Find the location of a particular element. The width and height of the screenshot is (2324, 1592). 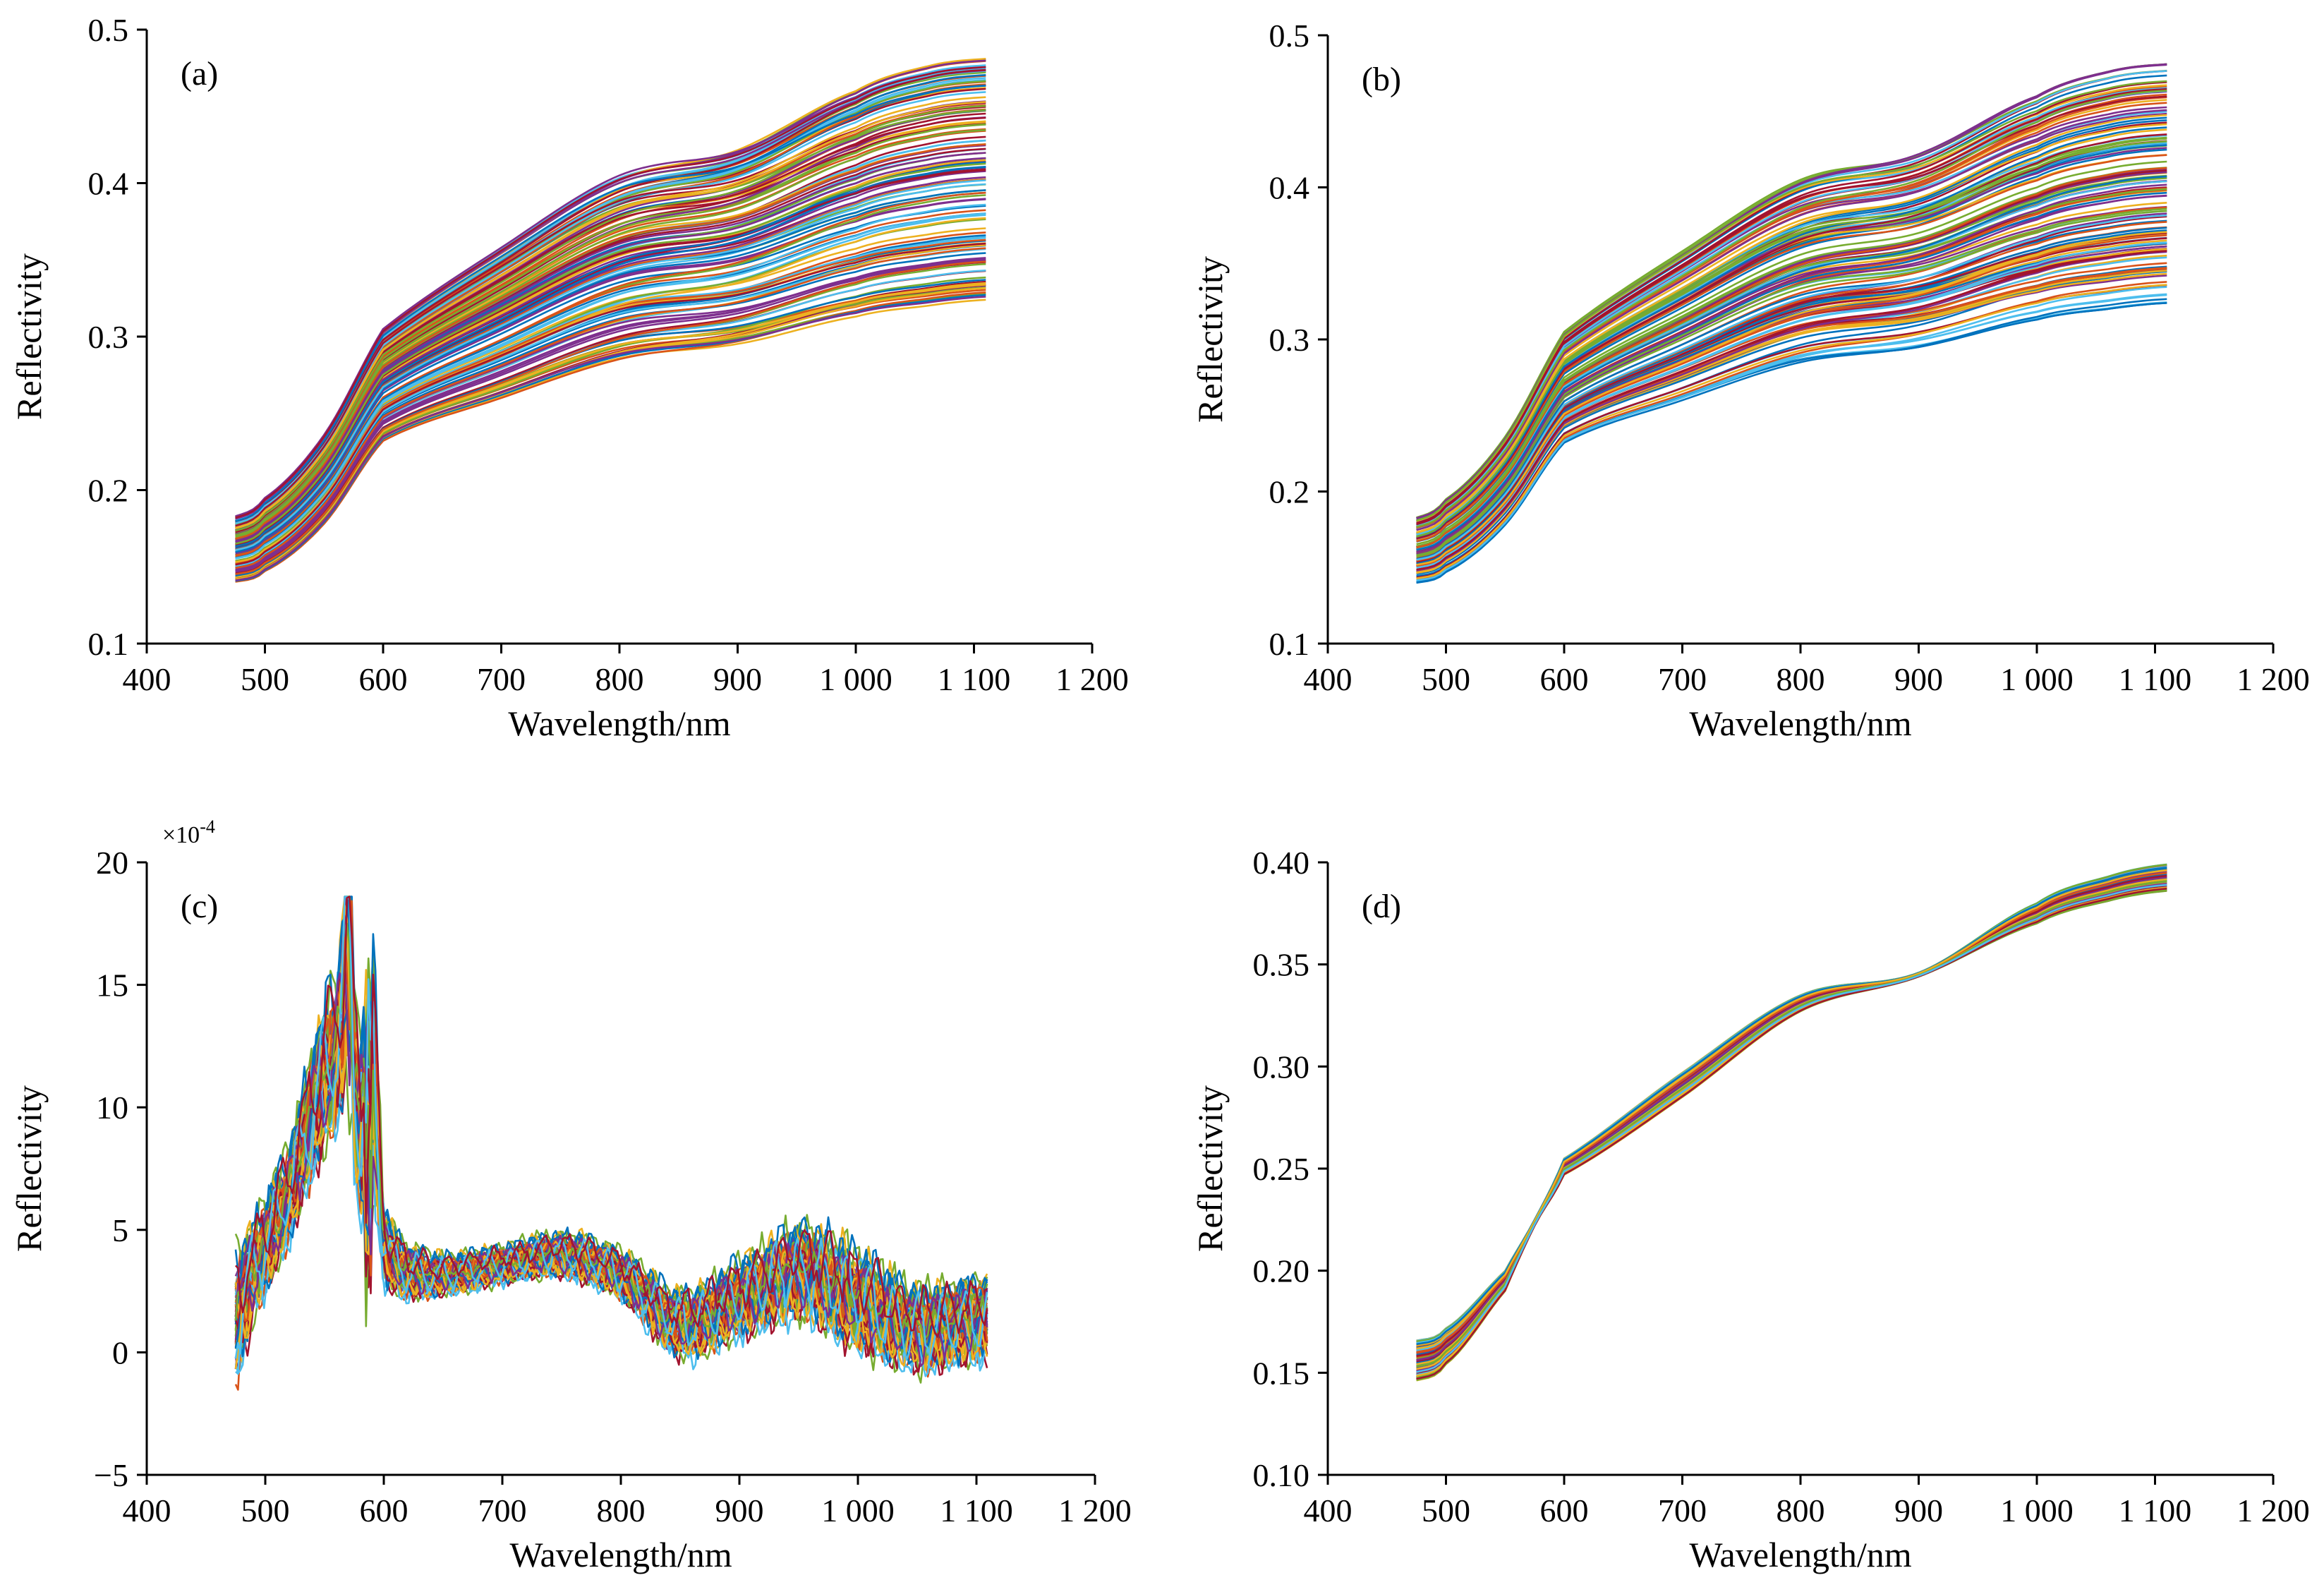

y-tick-label: 0.10 is located at coordinates (1281, 1475).